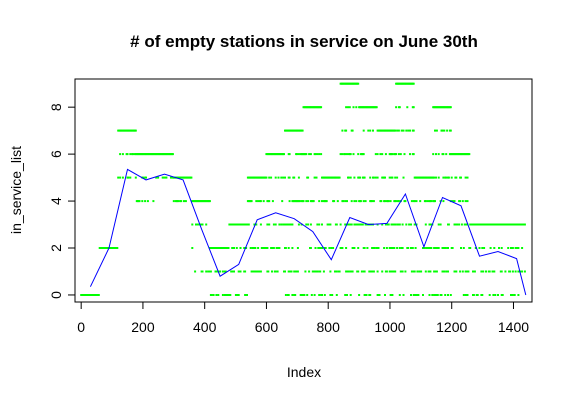 This screenshot has height=401, width=573. I want to click on x-tick-label: 800, so click(329, 327).